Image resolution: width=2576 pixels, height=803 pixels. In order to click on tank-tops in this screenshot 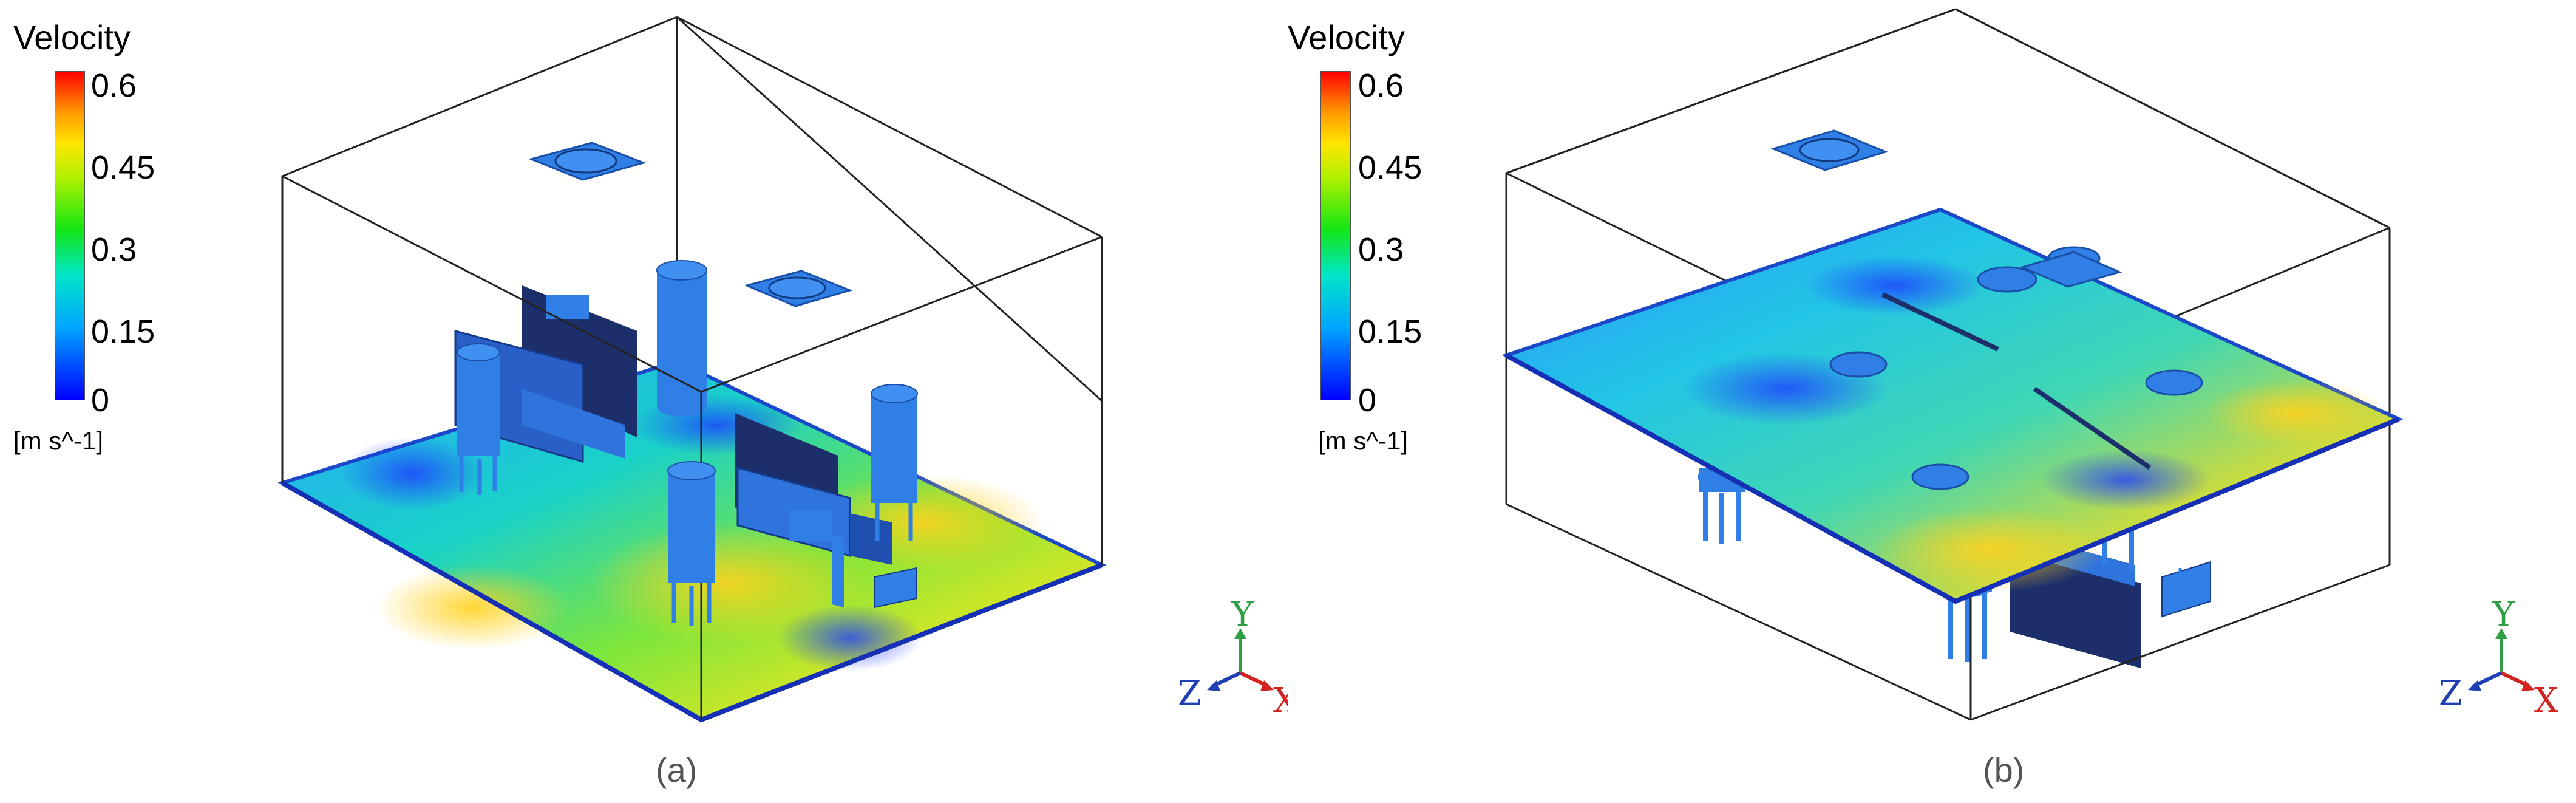, I will do `click(2016, 368)`.